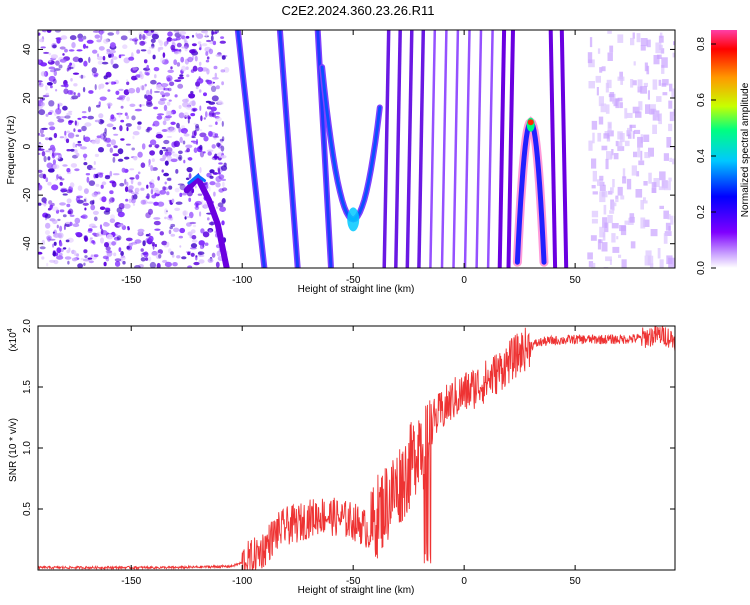  I want to click on snr-y-tick-label: 1.0, so click(27, 448).